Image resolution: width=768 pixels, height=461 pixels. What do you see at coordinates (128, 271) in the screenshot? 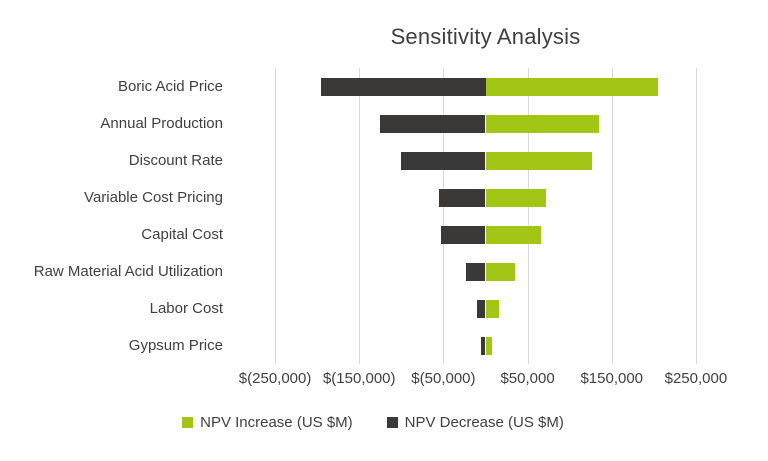
I see `category-label: Raw Material Acid Utilization` at bounding box center [128, 271].